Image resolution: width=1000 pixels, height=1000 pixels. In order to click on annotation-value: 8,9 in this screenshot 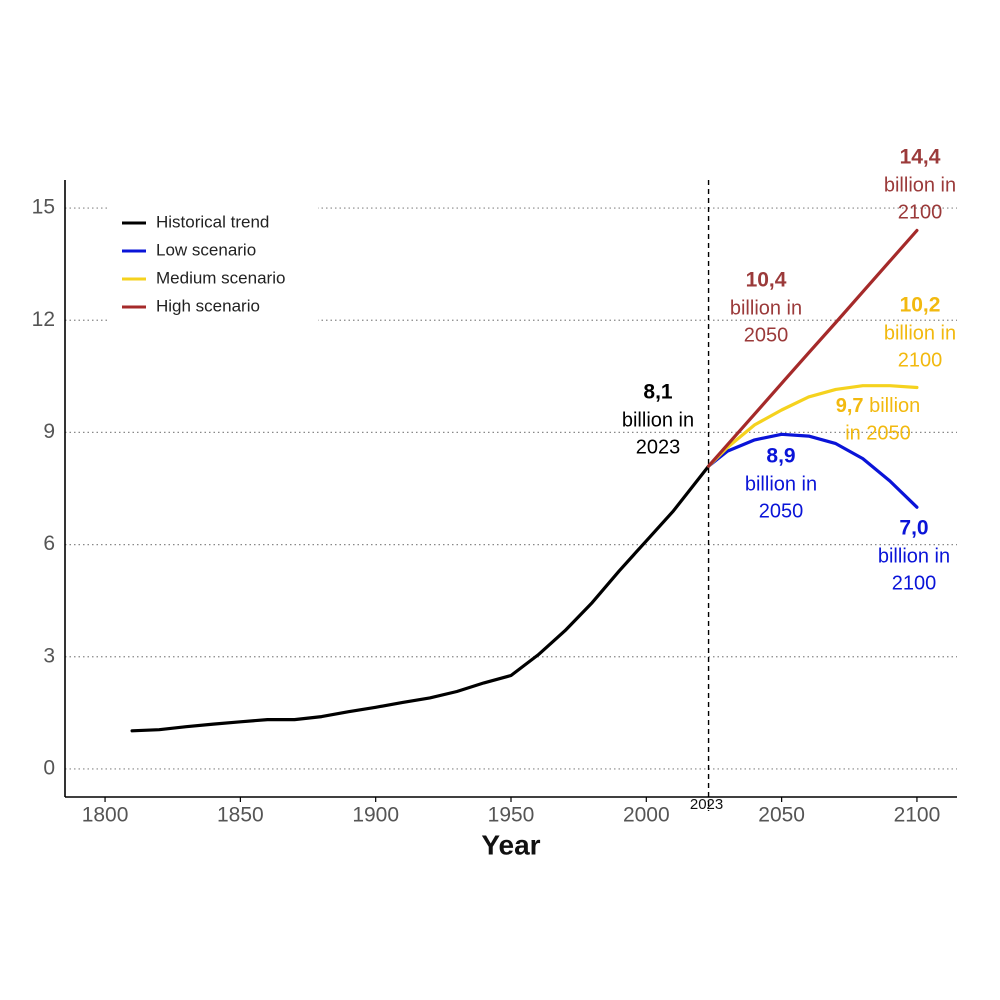, I will do `click(780, 456)`.